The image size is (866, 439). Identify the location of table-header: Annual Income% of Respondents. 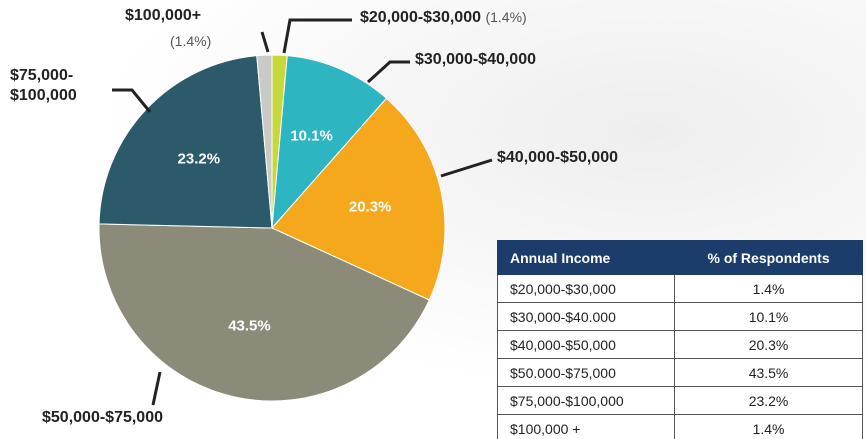
(679, 257).